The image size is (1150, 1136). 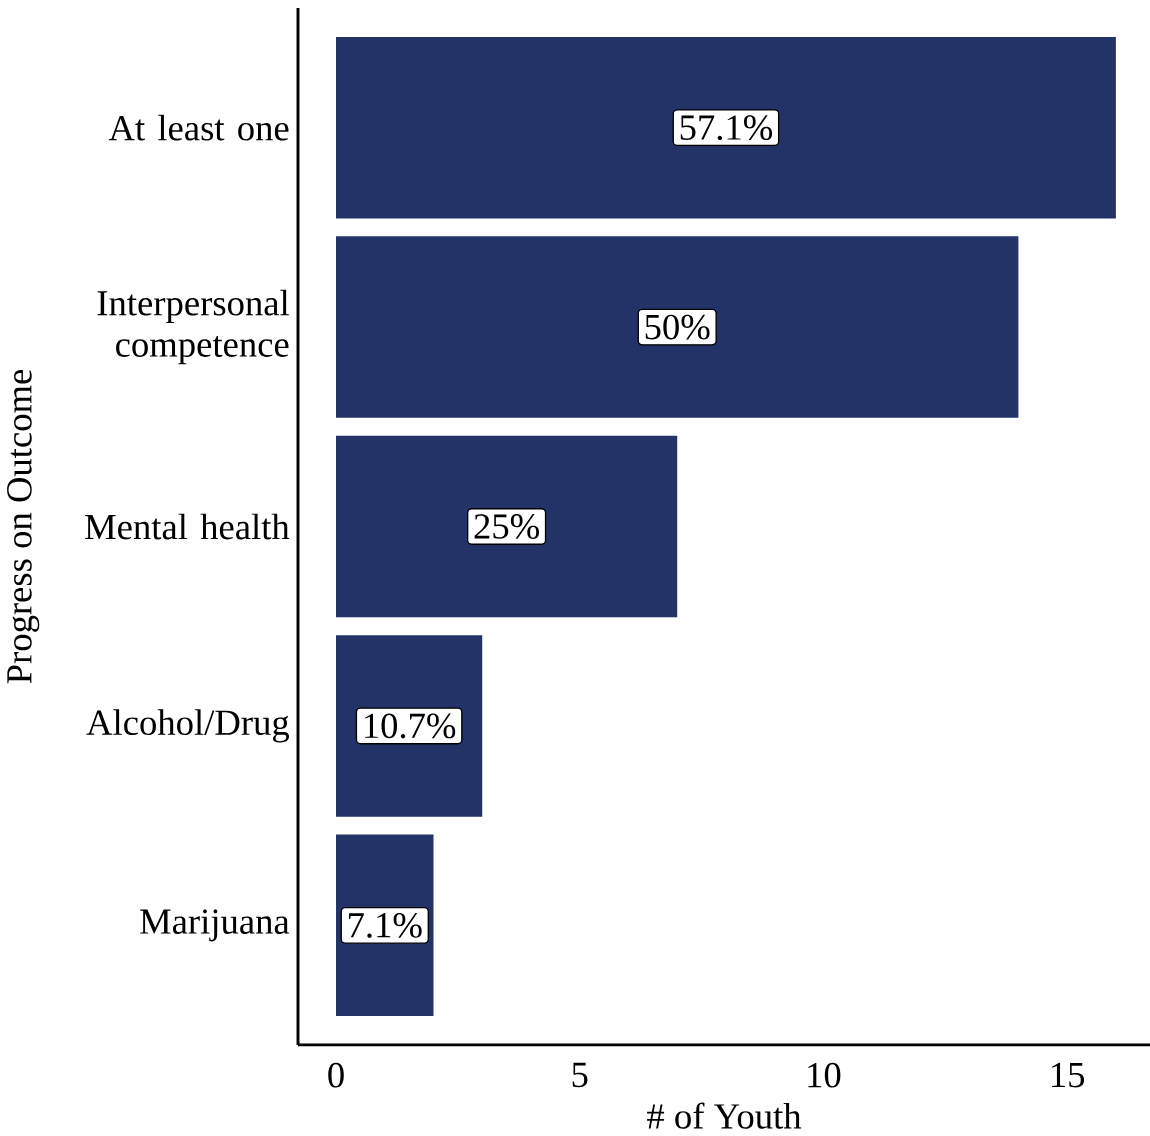 What do you see at coordinates (824, 1075) in the screenshot?
I see `x-tick-label: 10` at bounding box center [824, 1075].